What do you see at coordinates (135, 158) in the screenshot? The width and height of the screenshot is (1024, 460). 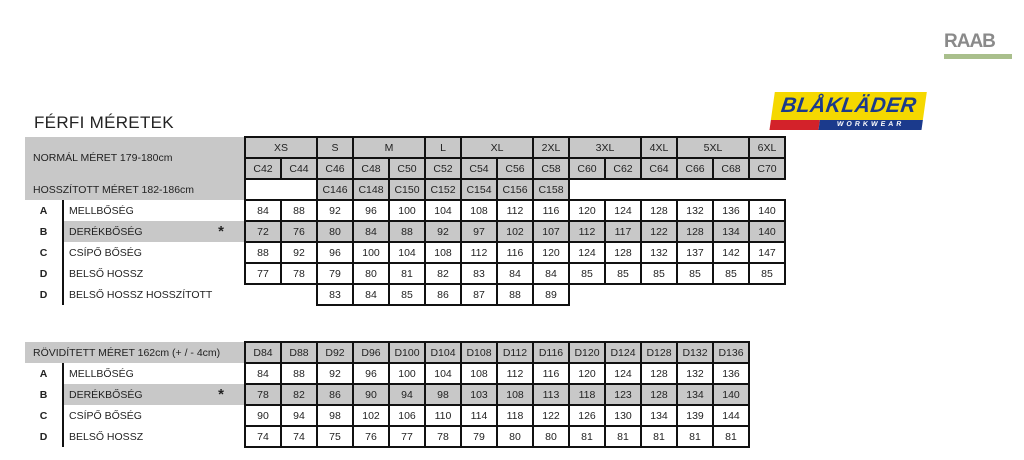 I see `normal-size-label: NORMÁL MÉRET 179-180cm` at bounding box center [135, 158].